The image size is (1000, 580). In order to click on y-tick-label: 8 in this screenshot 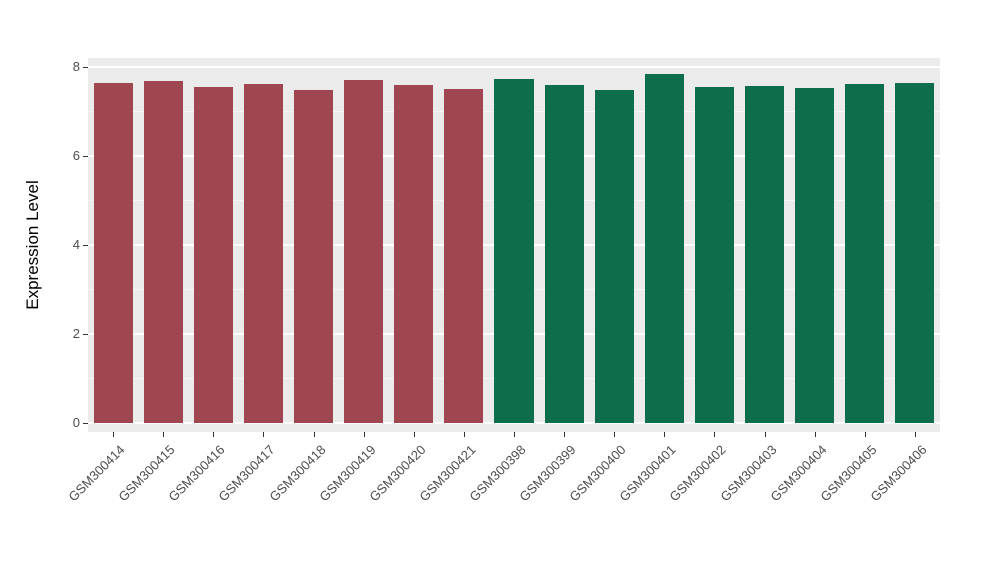, I will do `click(76, 66)`.